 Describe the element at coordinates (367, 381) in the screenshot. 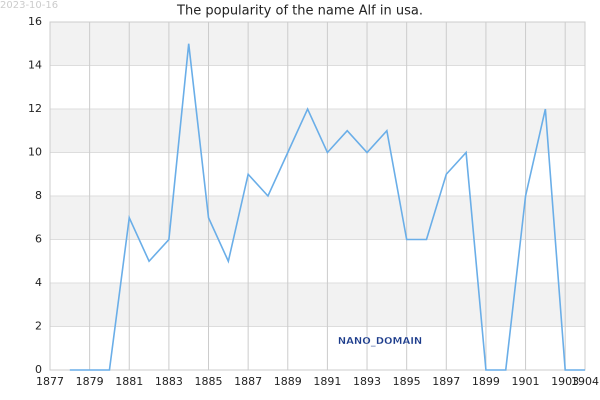

I see `x-tick-label: 1893` at that location.